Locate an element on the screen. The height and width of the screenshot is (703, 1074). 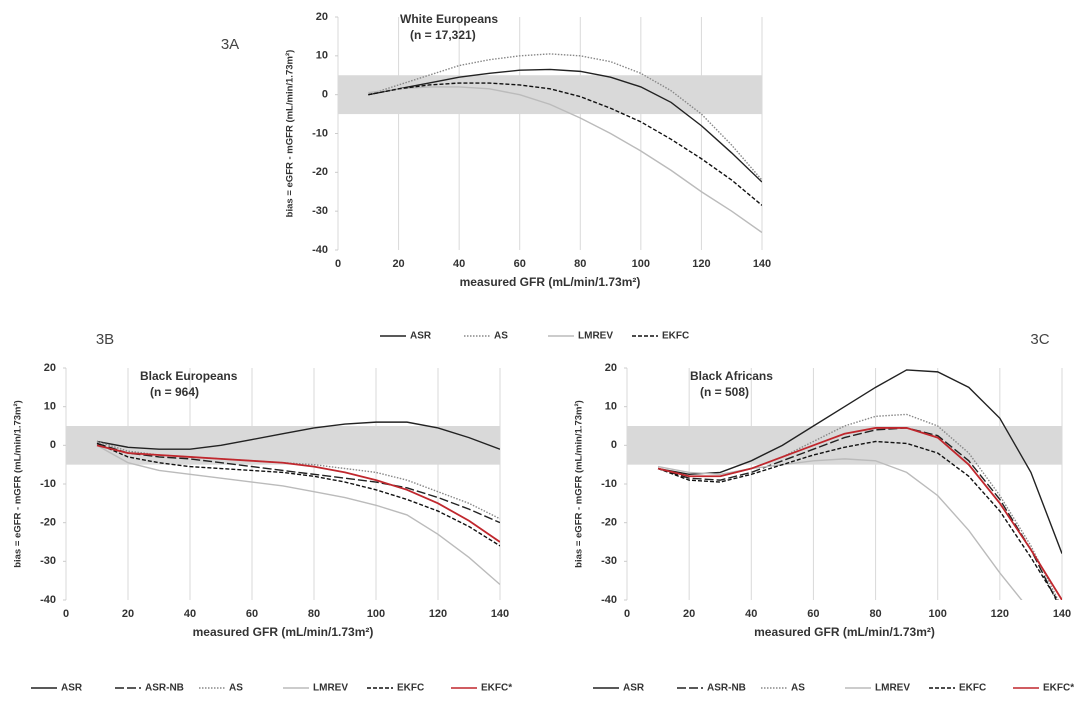
subtitle: (n = 508) is located at coordinates (724, 392).